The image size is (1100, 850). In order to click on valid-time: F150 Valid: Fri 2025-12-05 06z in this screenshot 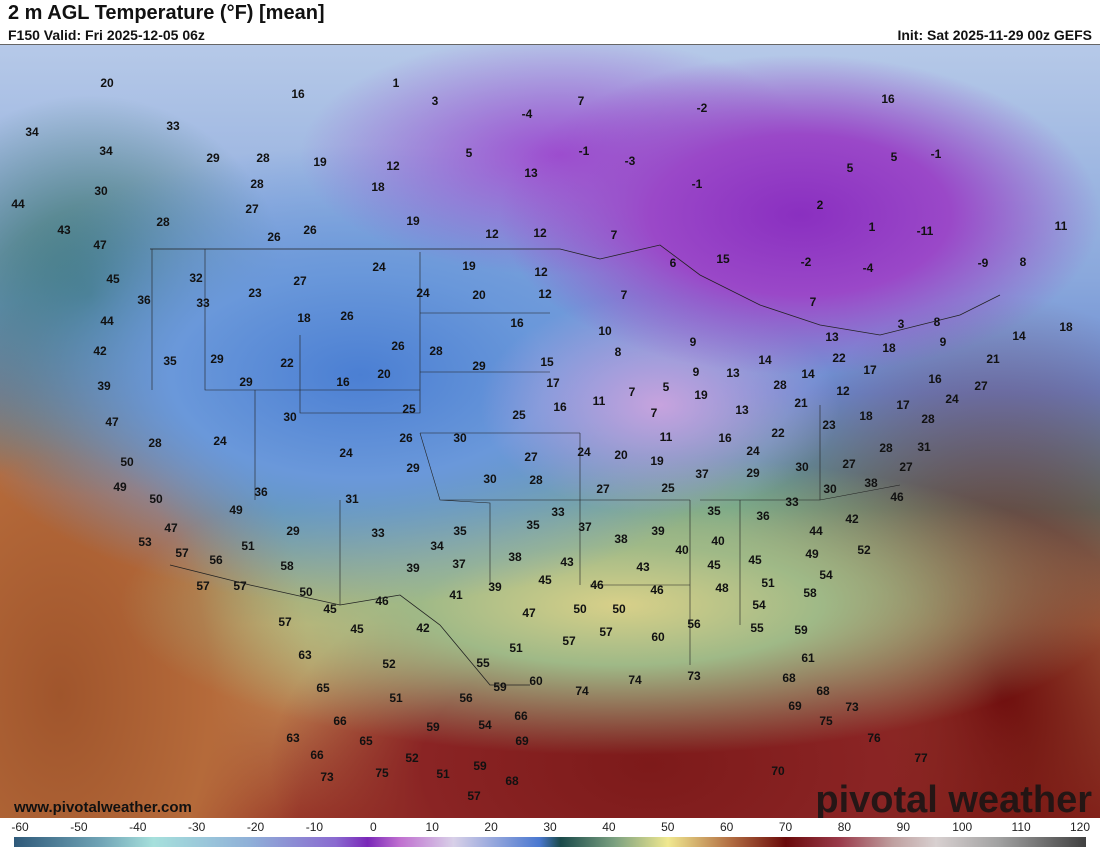, I will do `click(106, 35)`.